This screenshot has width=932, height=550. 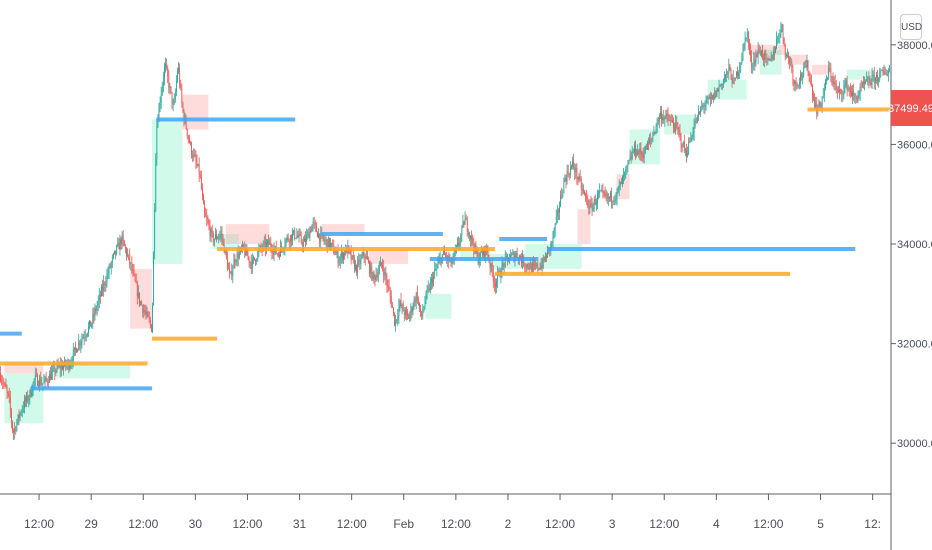 What do you see at coordinates (911, 27) in the screenshot?
I see `currency-button: USD` at bounding box center [911, 27].